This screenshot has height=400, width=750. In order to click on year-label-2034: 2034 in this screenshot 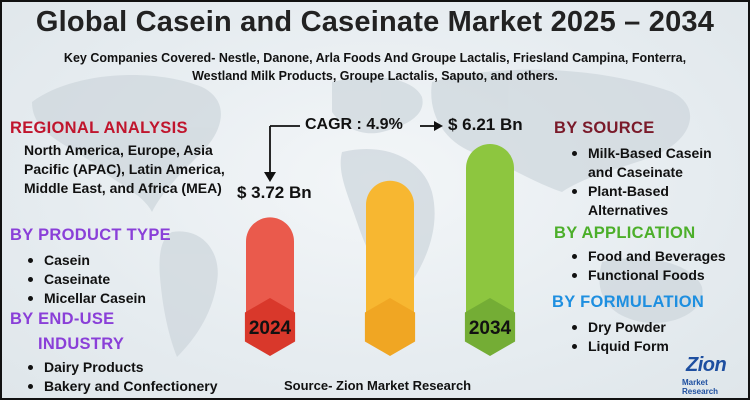, I will do `click(490, 328)`.